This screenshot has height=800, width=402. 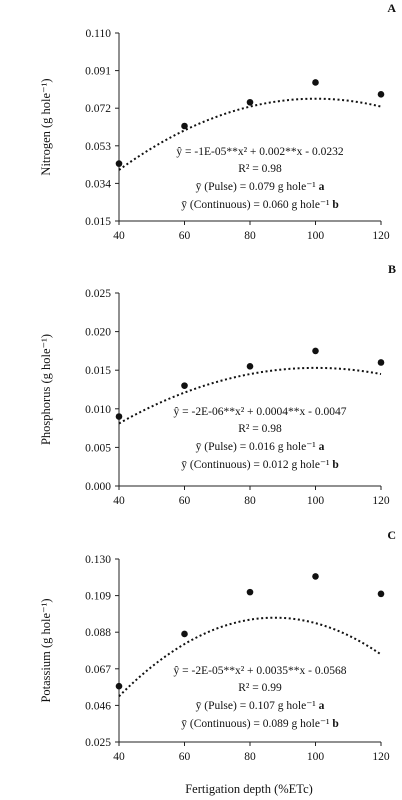 I want to click on panel-a-trendline, so click(x=250, y=134).